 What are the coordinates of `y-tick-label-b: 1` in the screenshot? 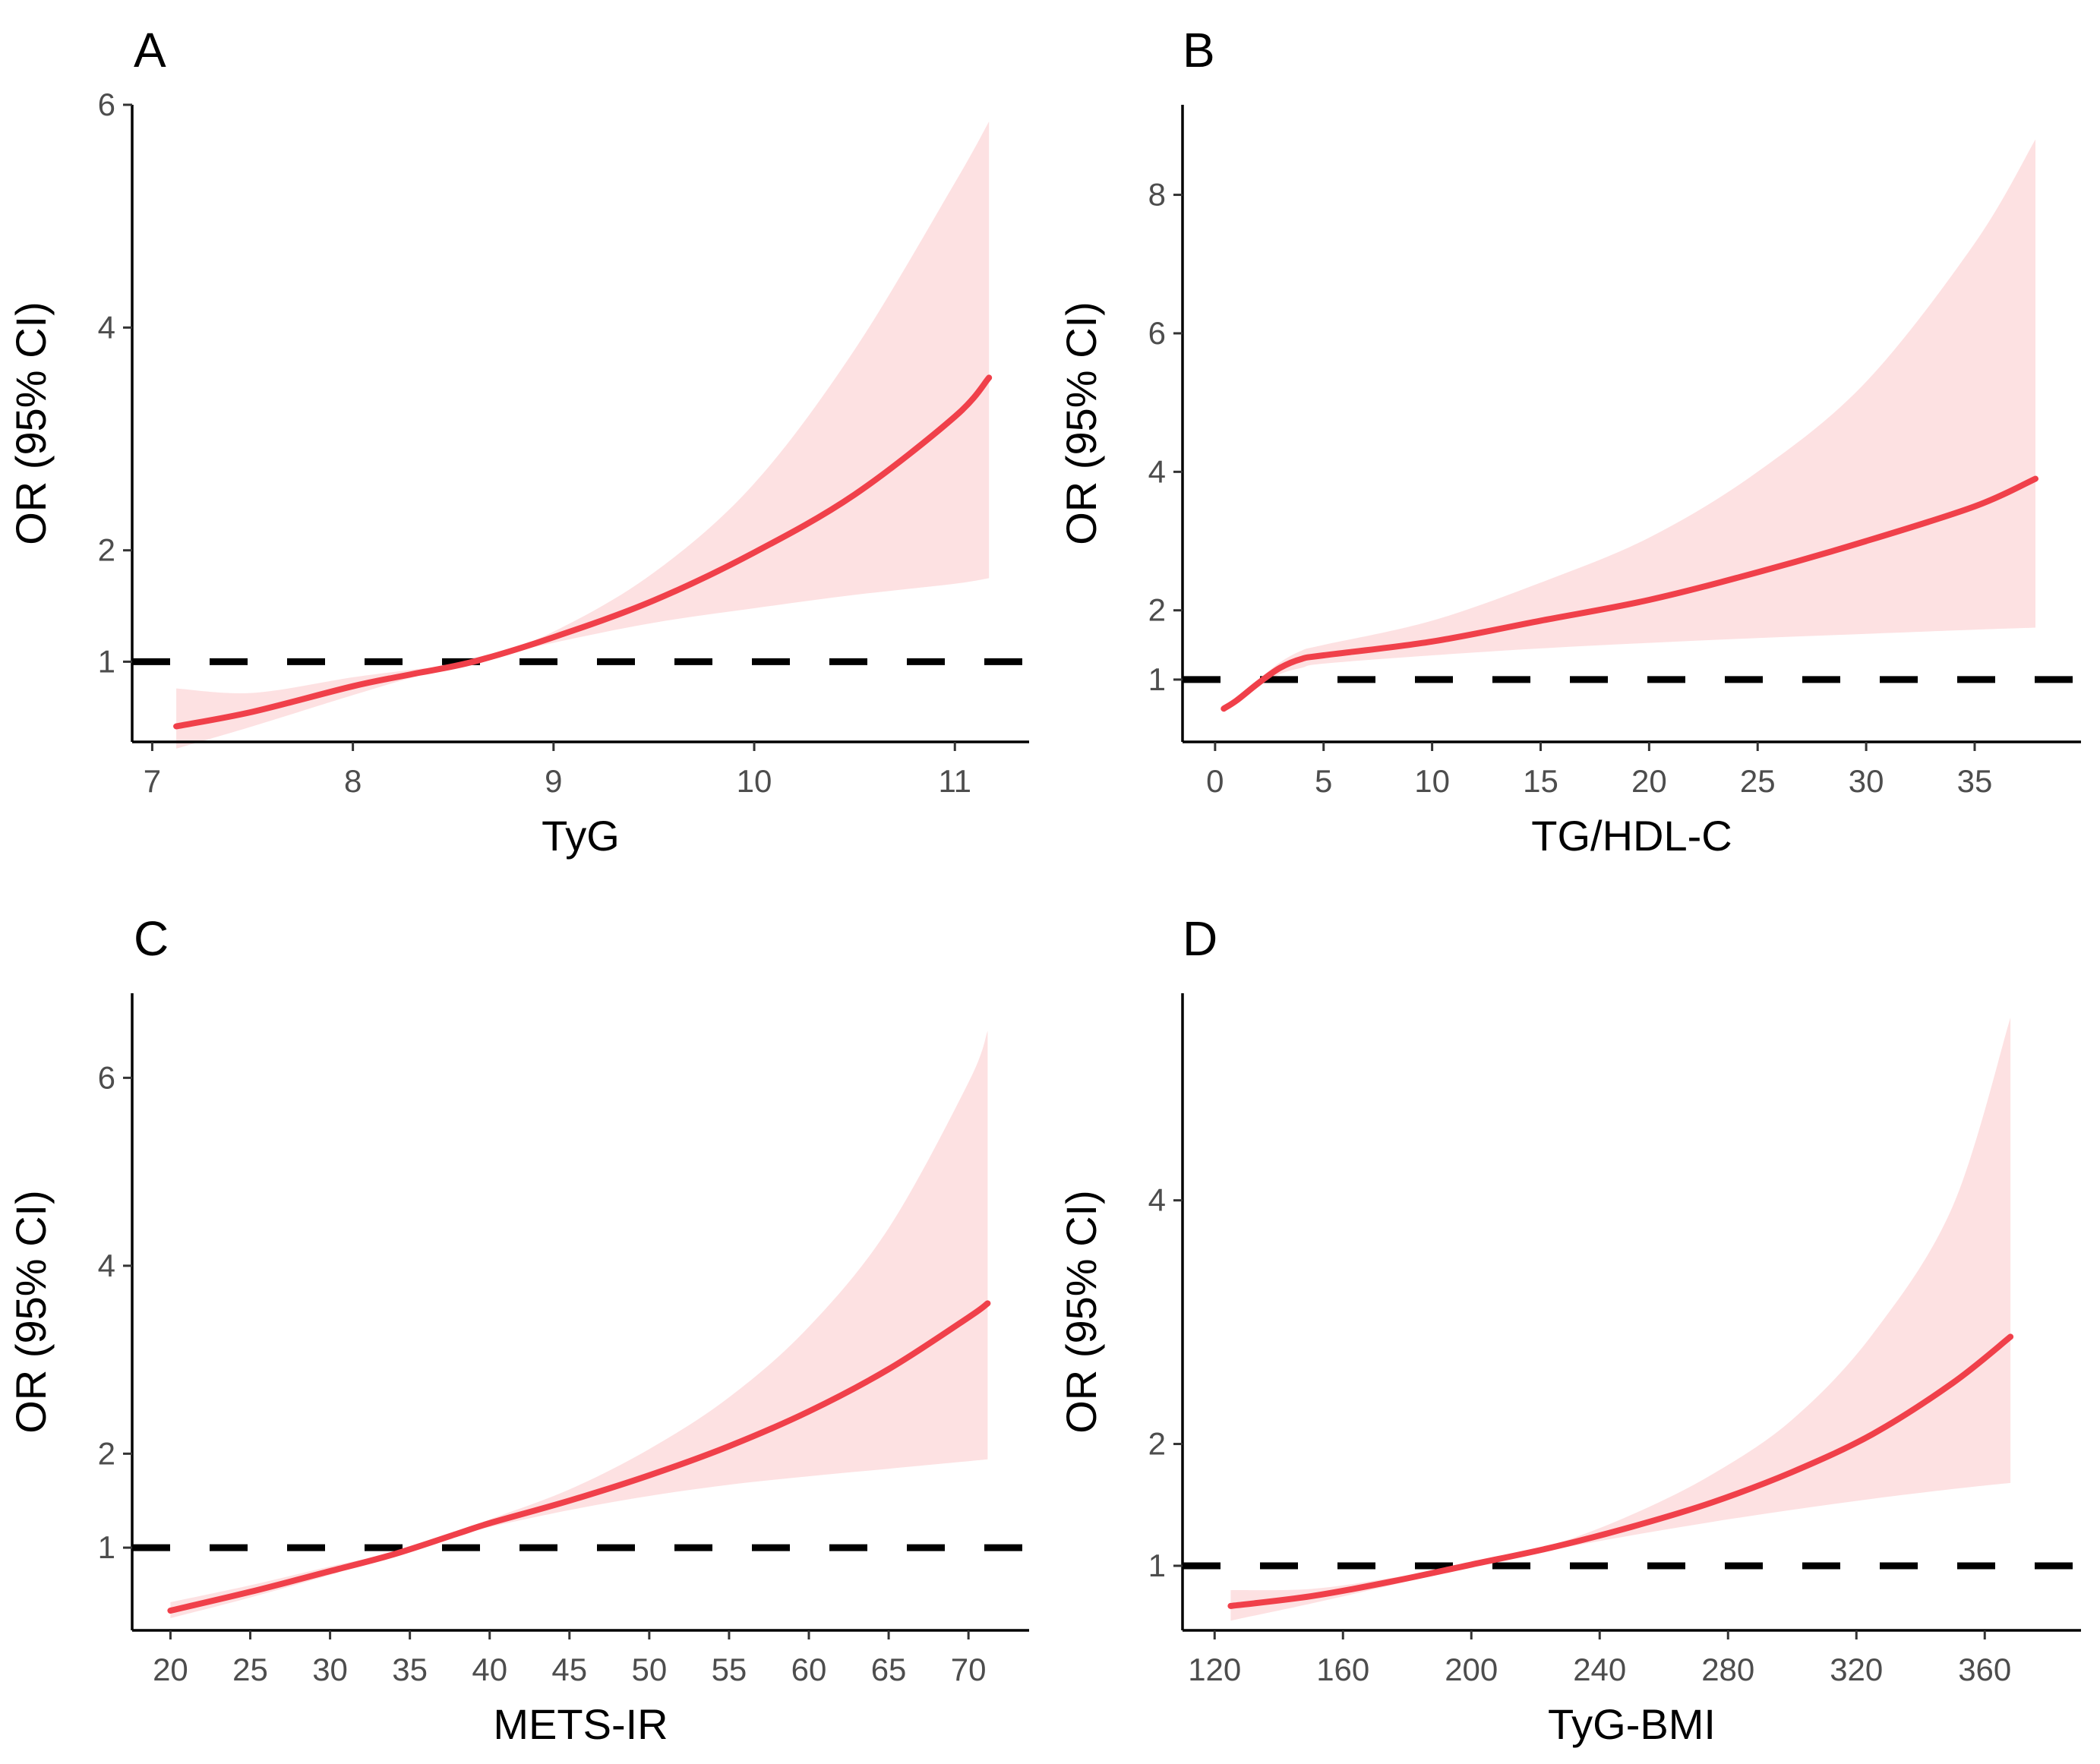 It's located at (1157, 679).